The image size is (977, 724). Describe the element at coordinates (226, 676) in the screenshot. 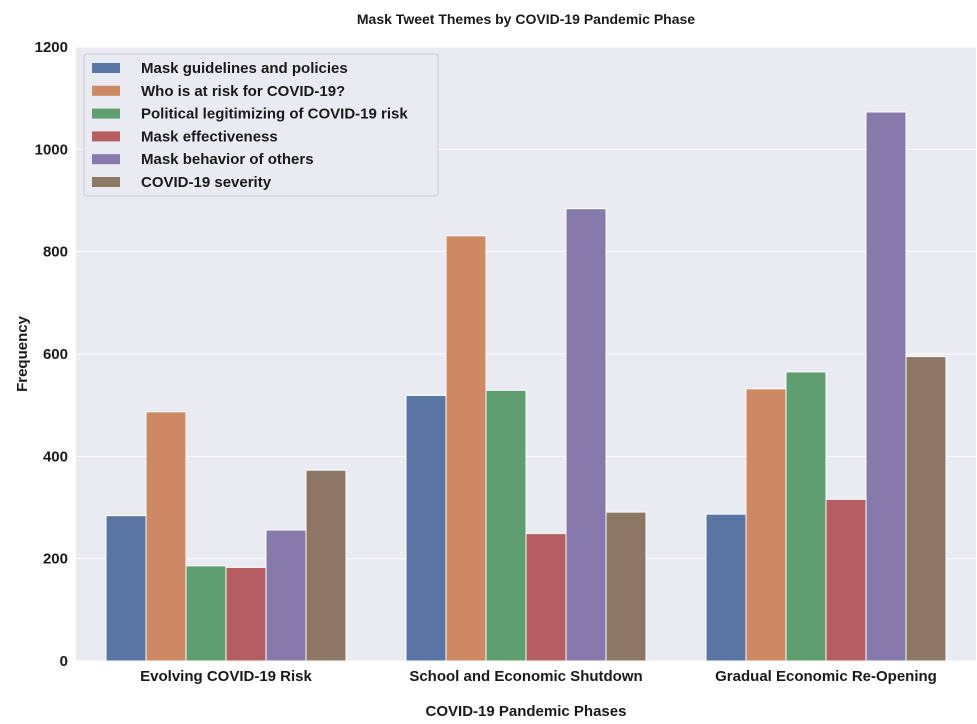

I see `x-tick-label: Evolving COVID-19 Risk` at that location.